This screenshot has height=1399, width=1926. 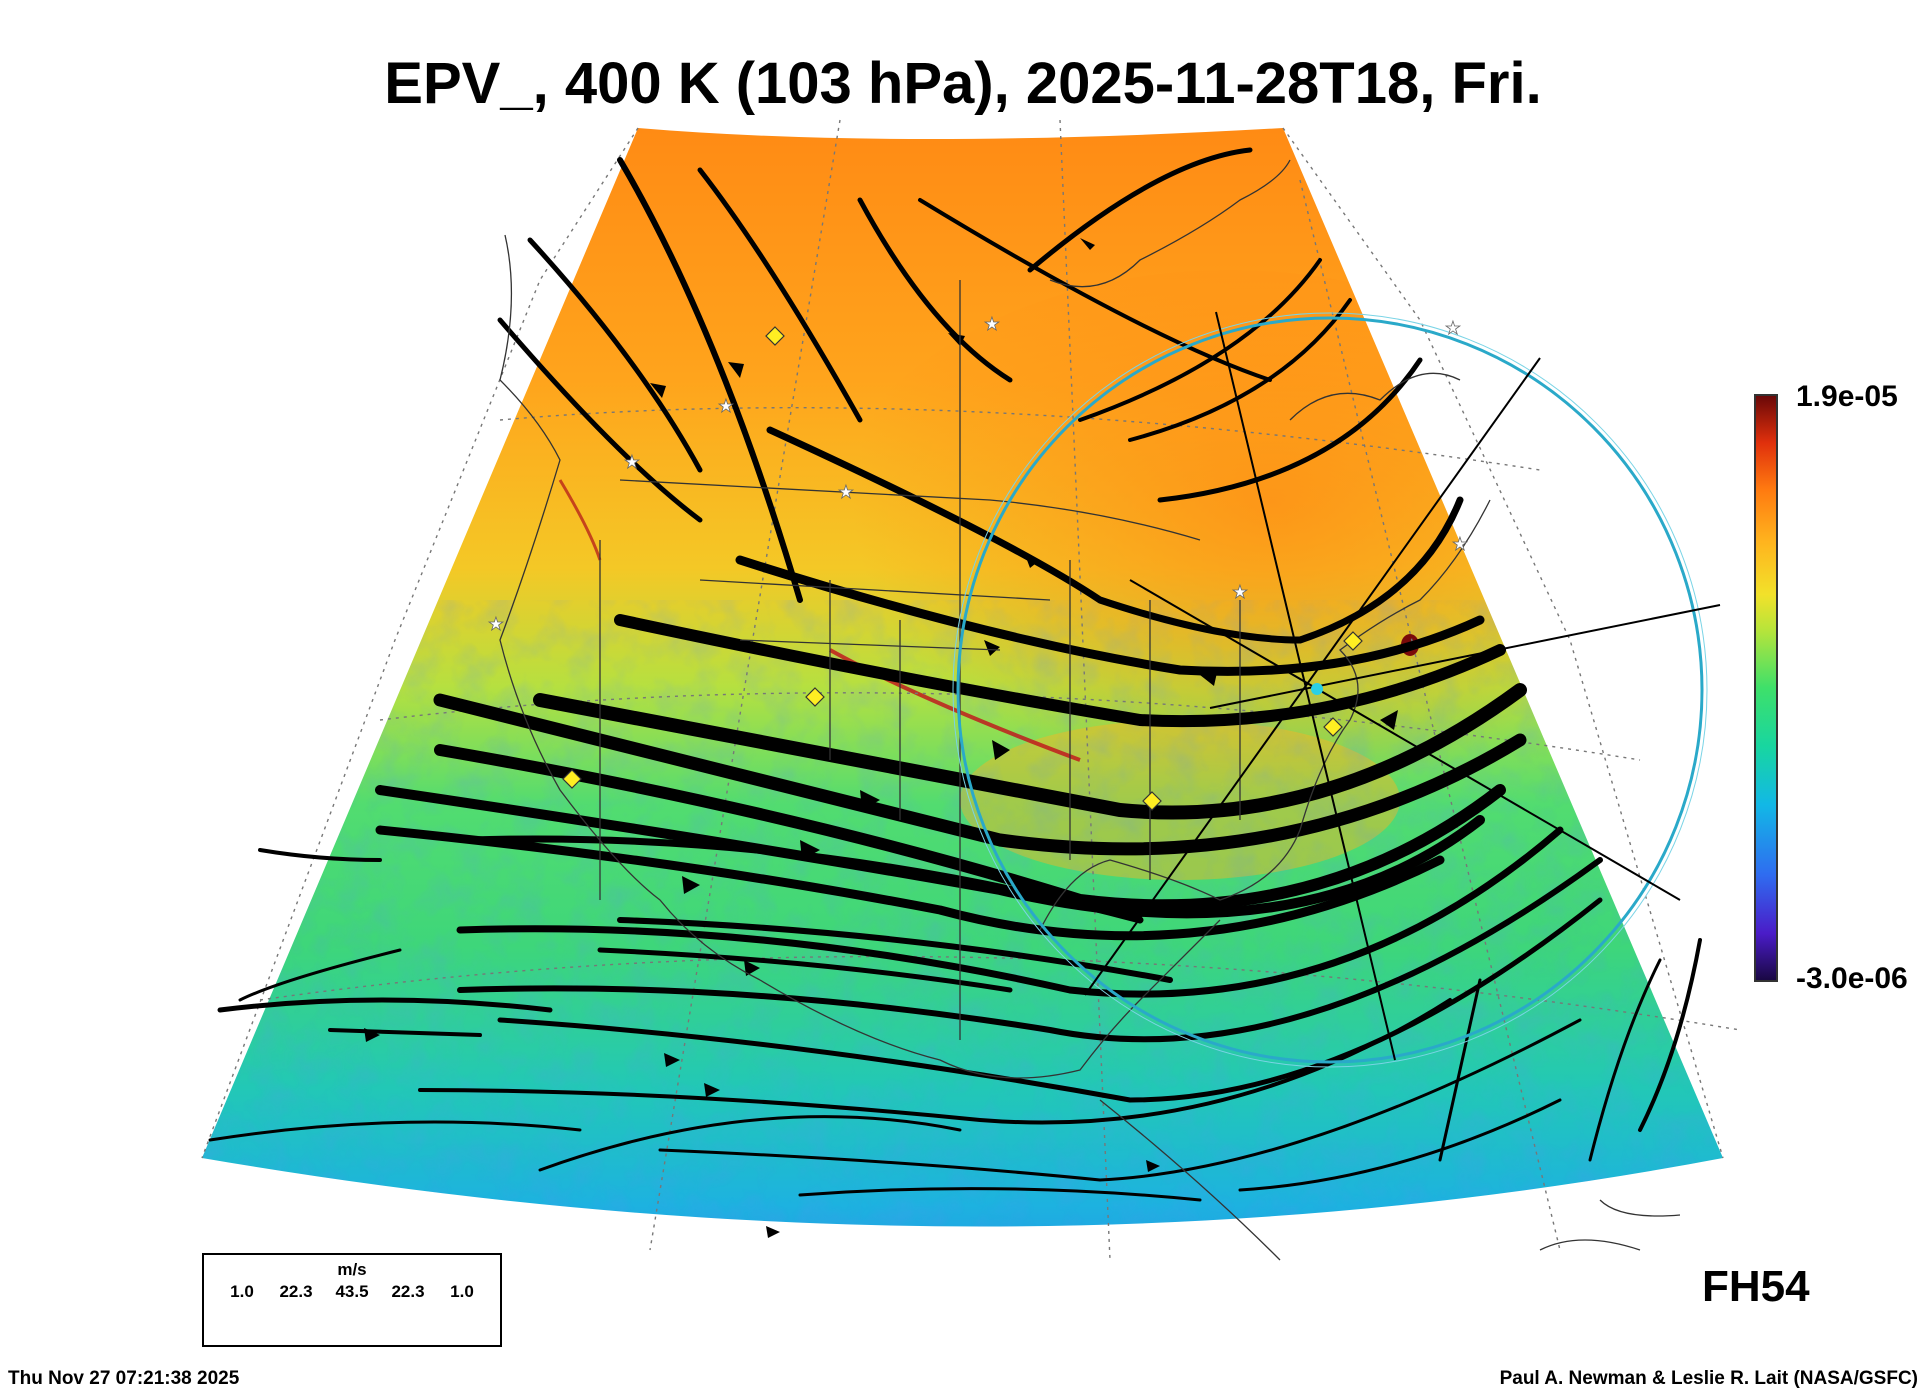 What do you see at coordinates (124, 1378) in the screenshot?
I see `timestamp: Thu Nov 27 07:21:38 2025` at bounding box center [124, 1378].